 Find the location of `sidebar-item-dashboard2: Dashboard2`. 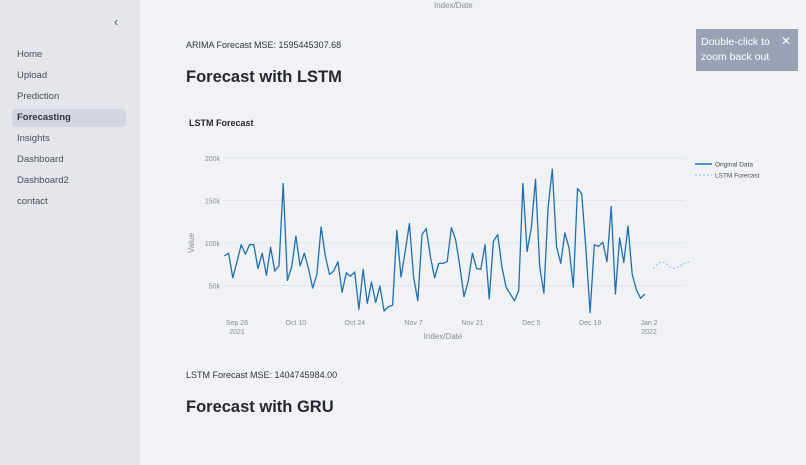

sidebar-item-dashboard2: Dashboard2 is located at coordinates (43, 180).